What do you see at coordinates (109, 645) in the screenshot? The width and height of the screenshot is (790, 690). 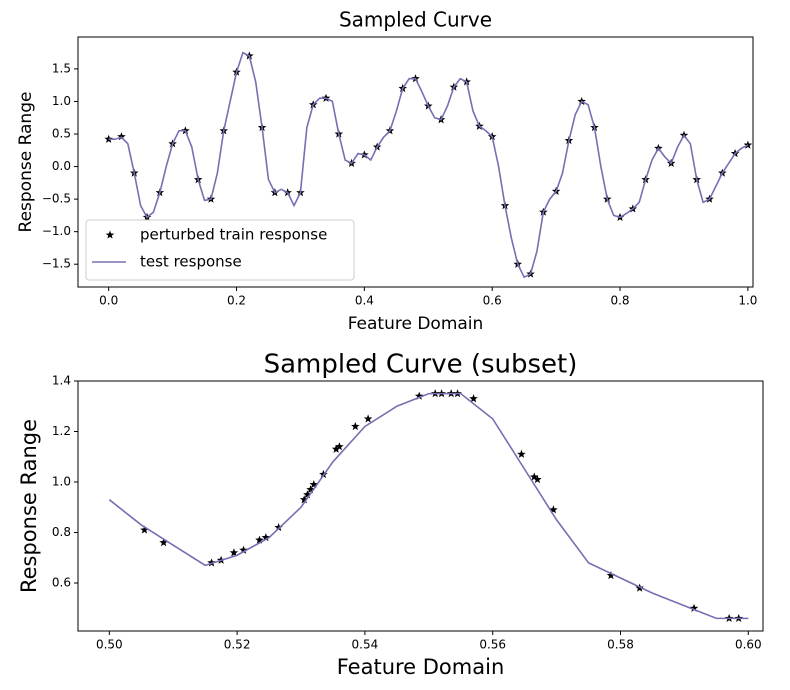 I see `x-tick-label: 0.50` at bounding box center [109, 645].